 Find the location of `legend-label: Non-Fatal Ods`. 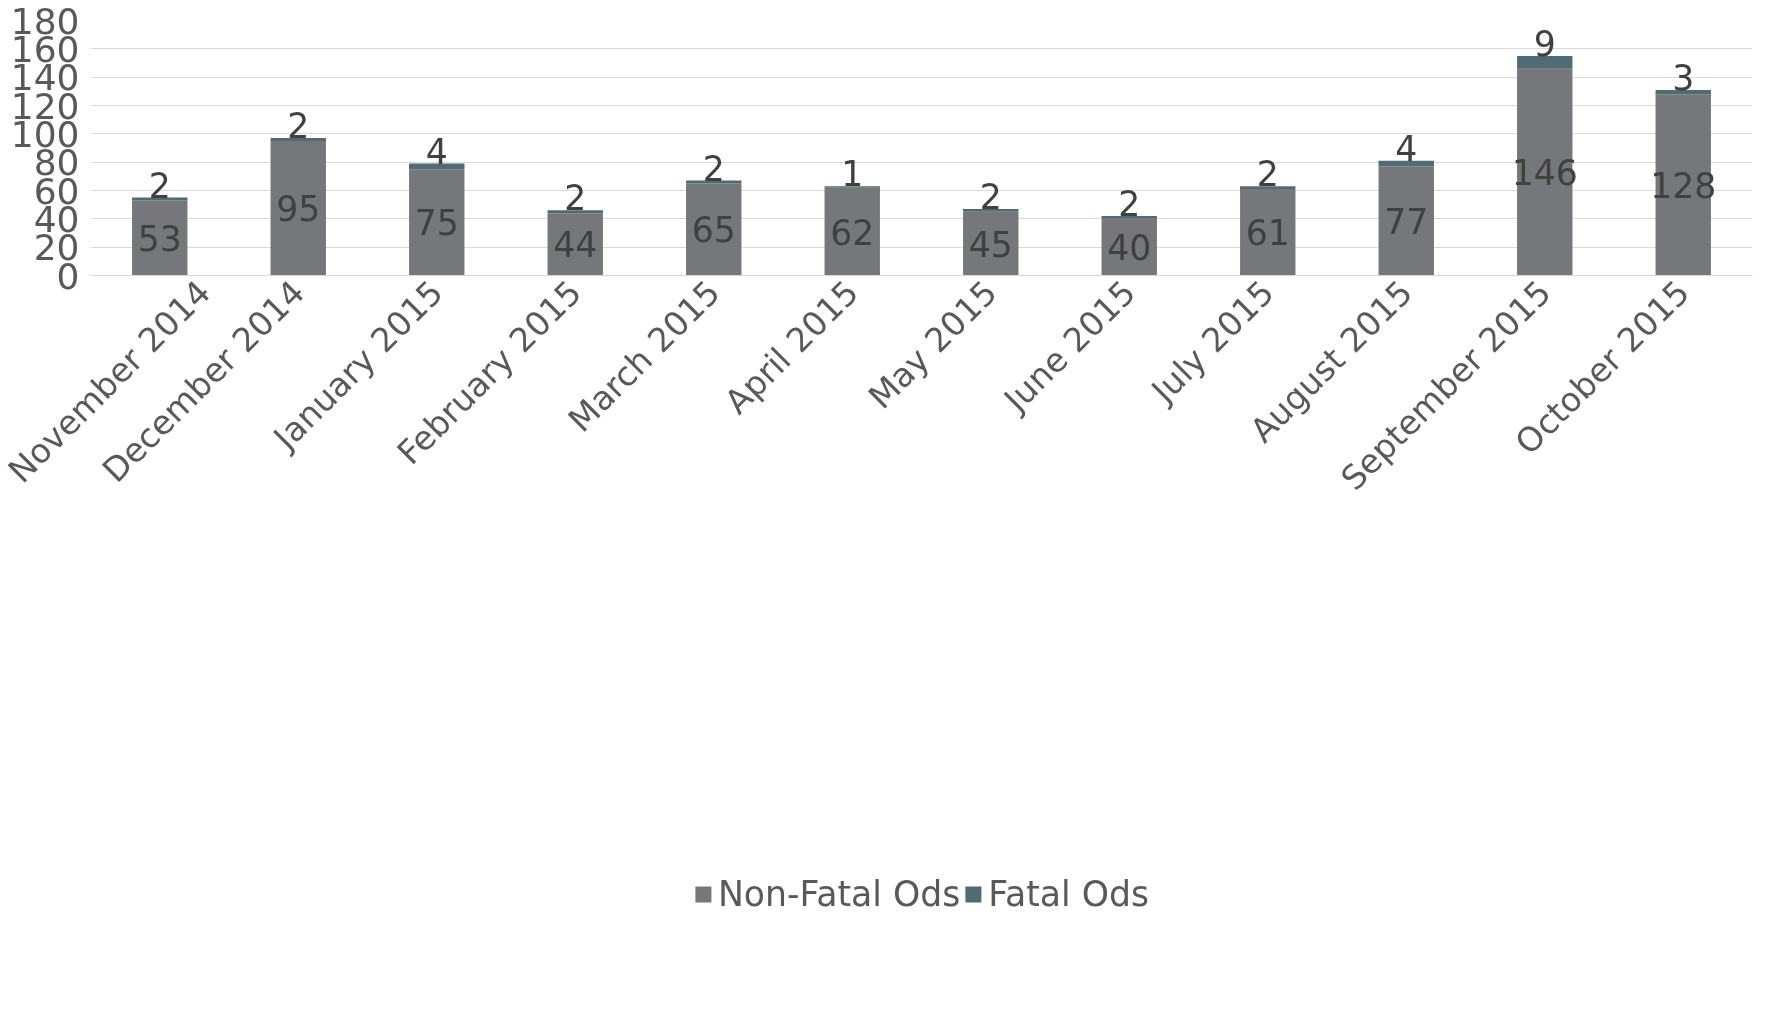

legend-label: Non-Fatal Ods is located at coordinates (839, 894).